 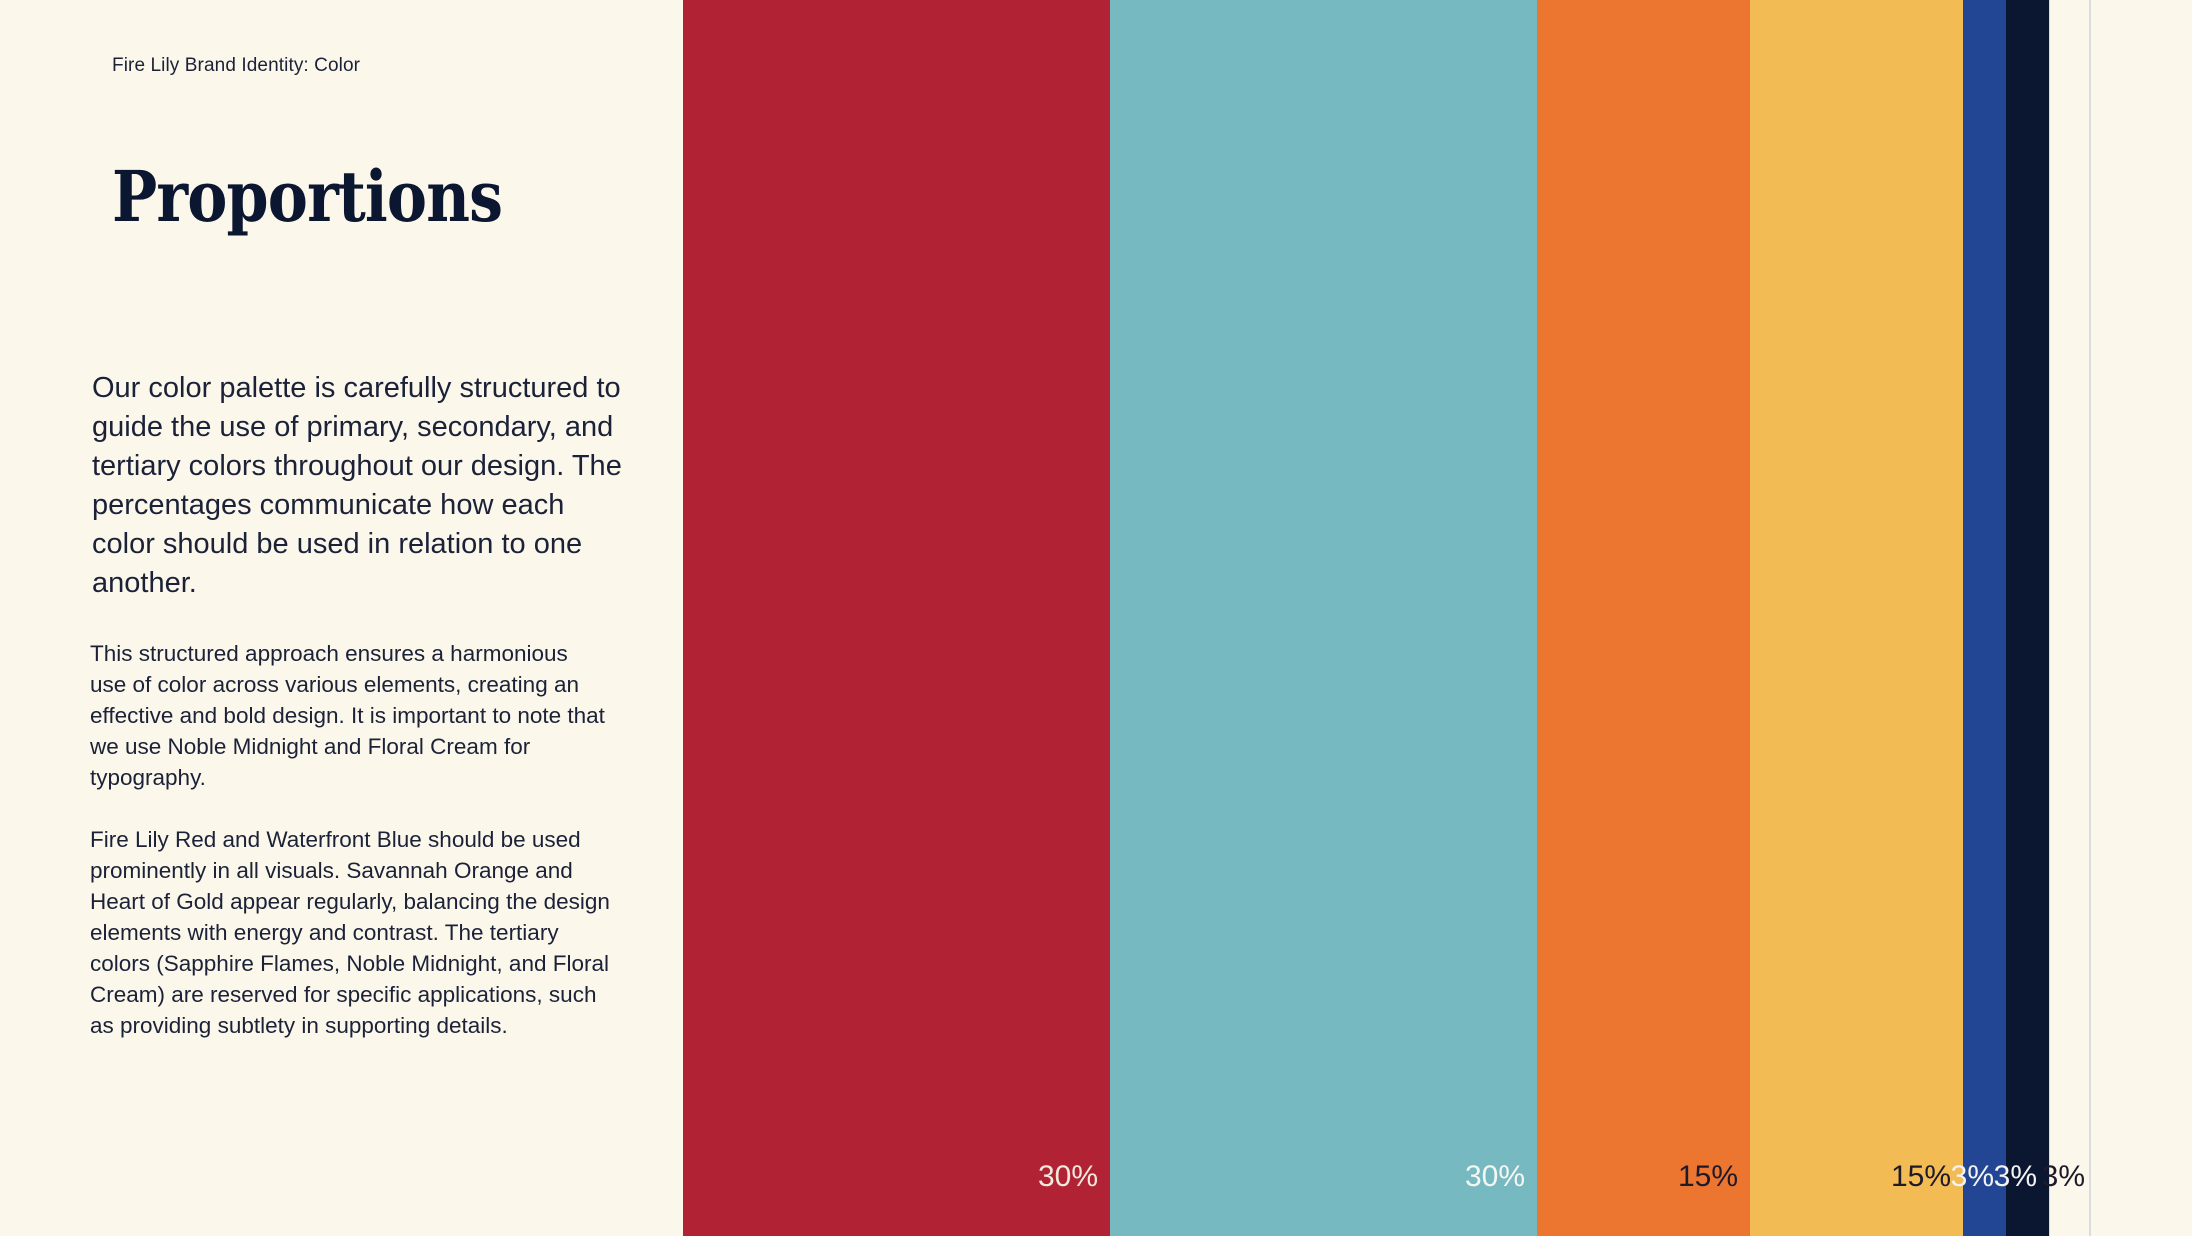 What do you see at coordinates (307, 196) in the screenshot?
I see `page-title: Proportions` at bounding box center [307, 196].